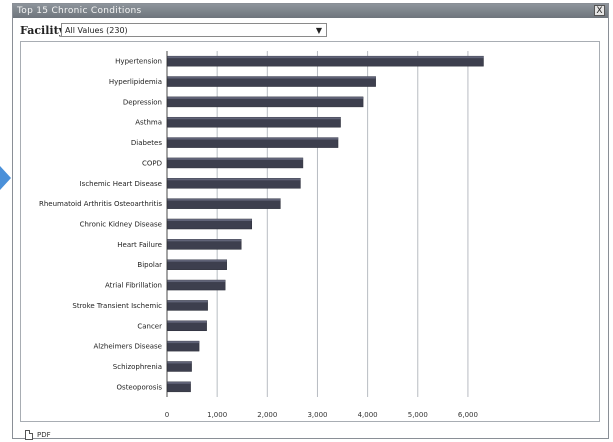  I want to click on side-expand-arrow, so click(5, 178).